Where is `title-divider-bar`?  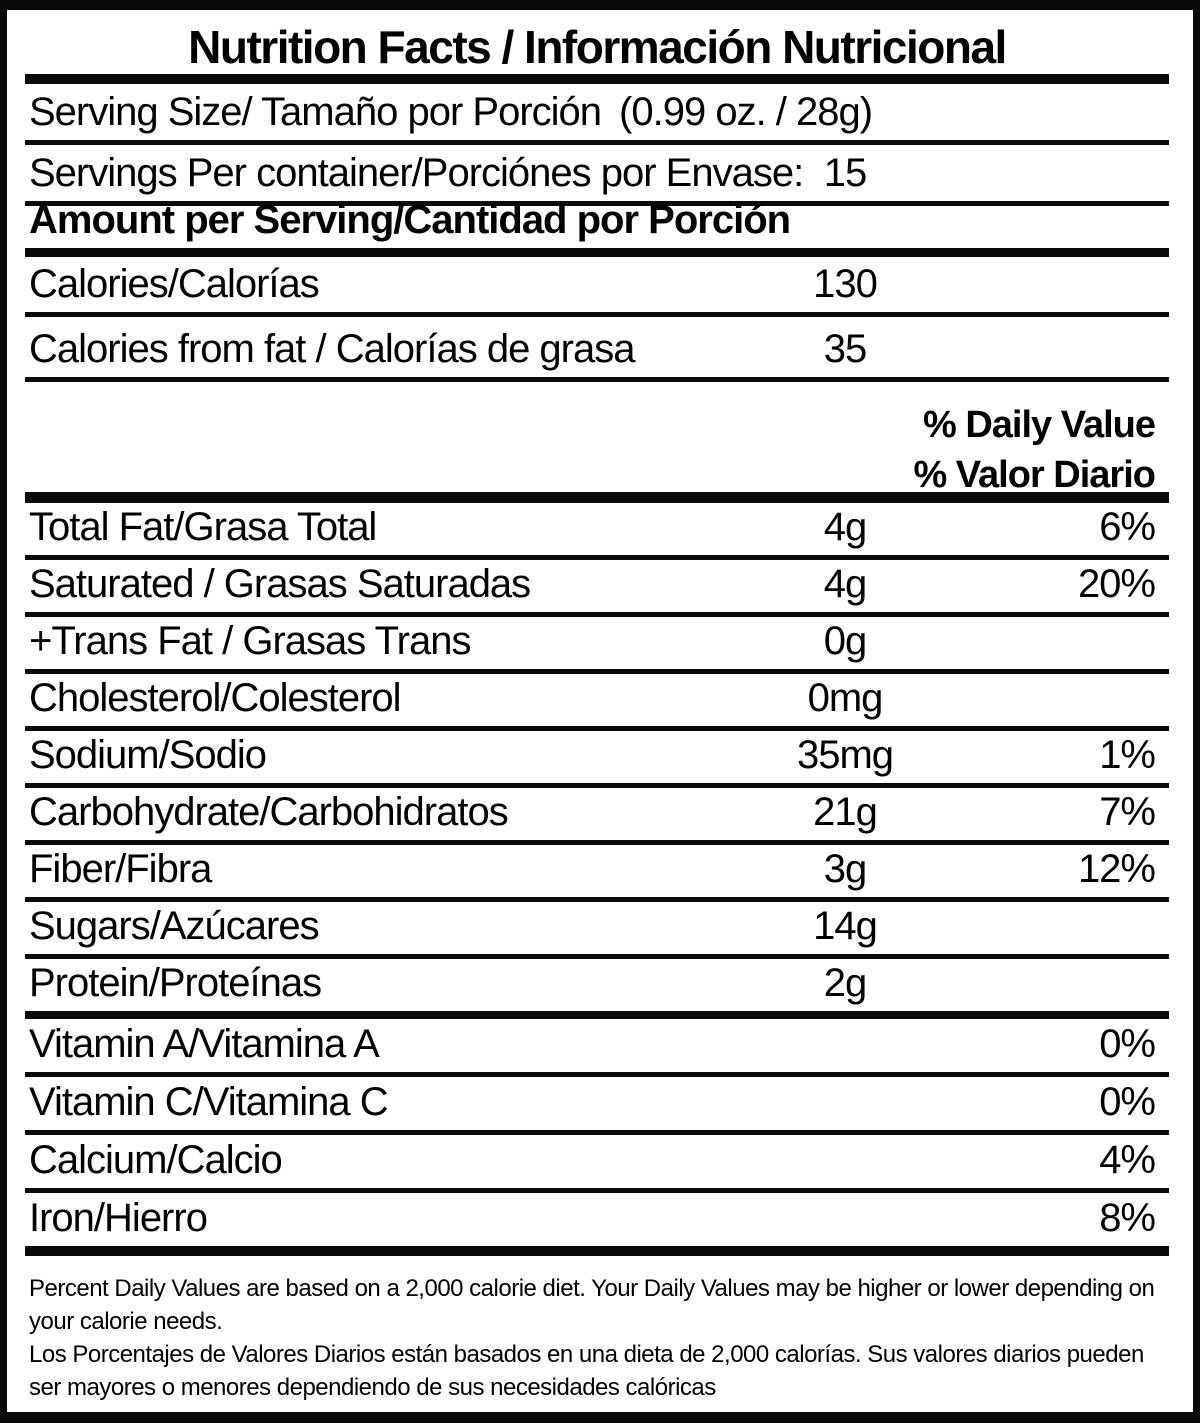
title-divider-bar is located at coordinates (597, 79).